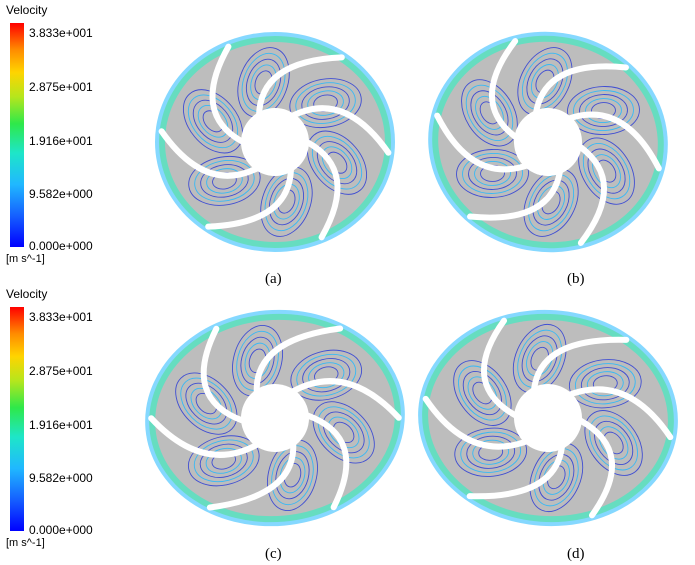 The height and width of the screenshot is (565, 695). Describe the element at coordinates (273, 279) in the screenshot. I see `caption-a: (a)` at that location.